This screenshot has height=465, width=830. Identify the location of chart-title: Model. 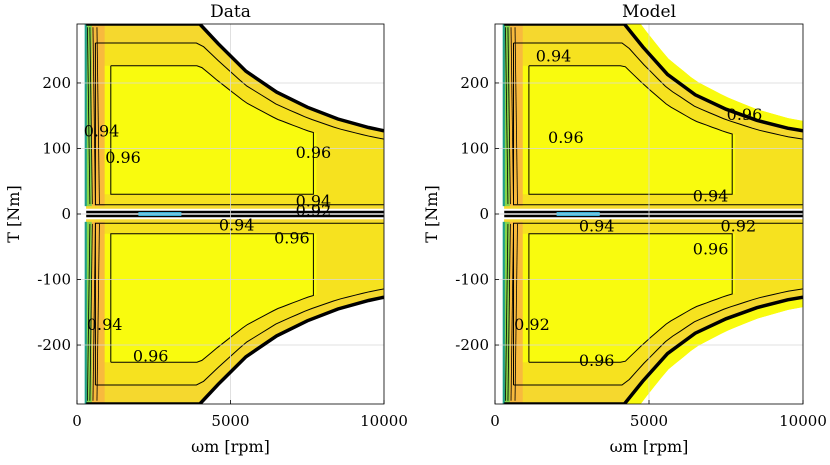
(649, 12).